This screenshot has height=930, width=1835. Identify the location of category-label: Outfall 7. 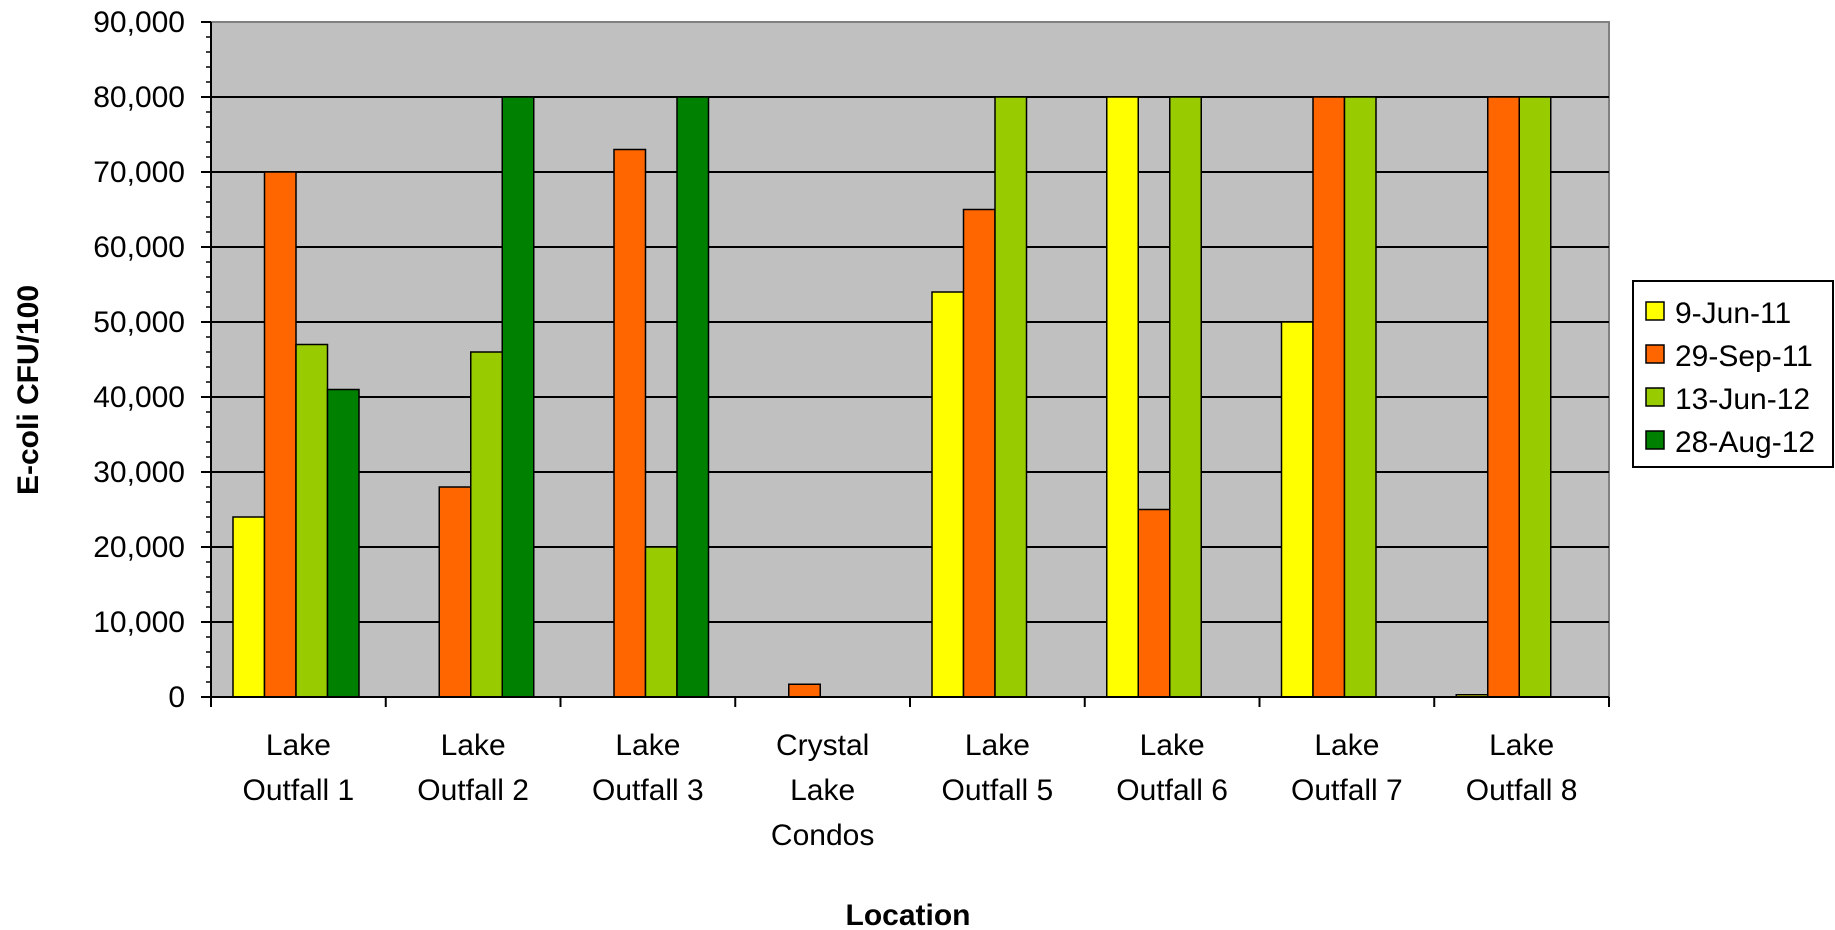
(1347, 790).